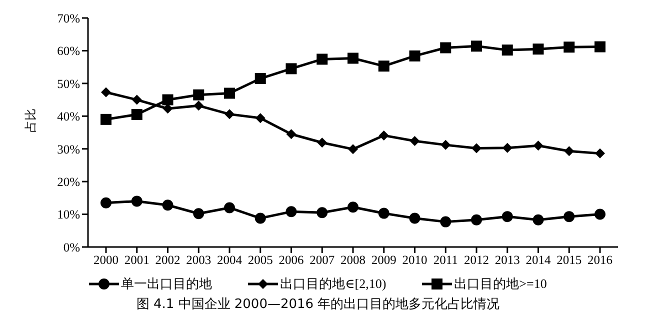 The height and width of the screenshot is (320, 651). What do you see at coordinates (30, 120) in the screenshot?
I see `y-axis-title: 占比` at bounding box center [30, 120].